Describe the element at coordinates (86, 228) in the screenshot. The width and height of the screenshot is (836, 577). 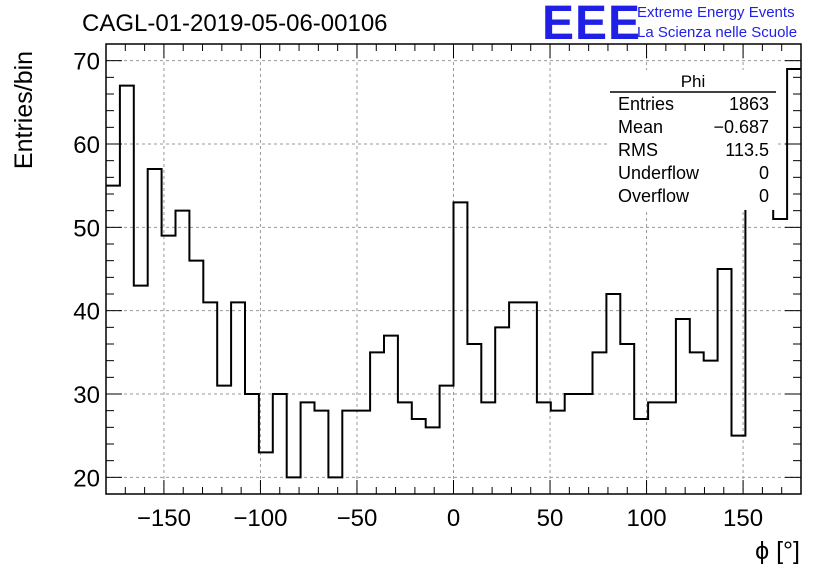
I see `y-tick-label: 50` at that location.